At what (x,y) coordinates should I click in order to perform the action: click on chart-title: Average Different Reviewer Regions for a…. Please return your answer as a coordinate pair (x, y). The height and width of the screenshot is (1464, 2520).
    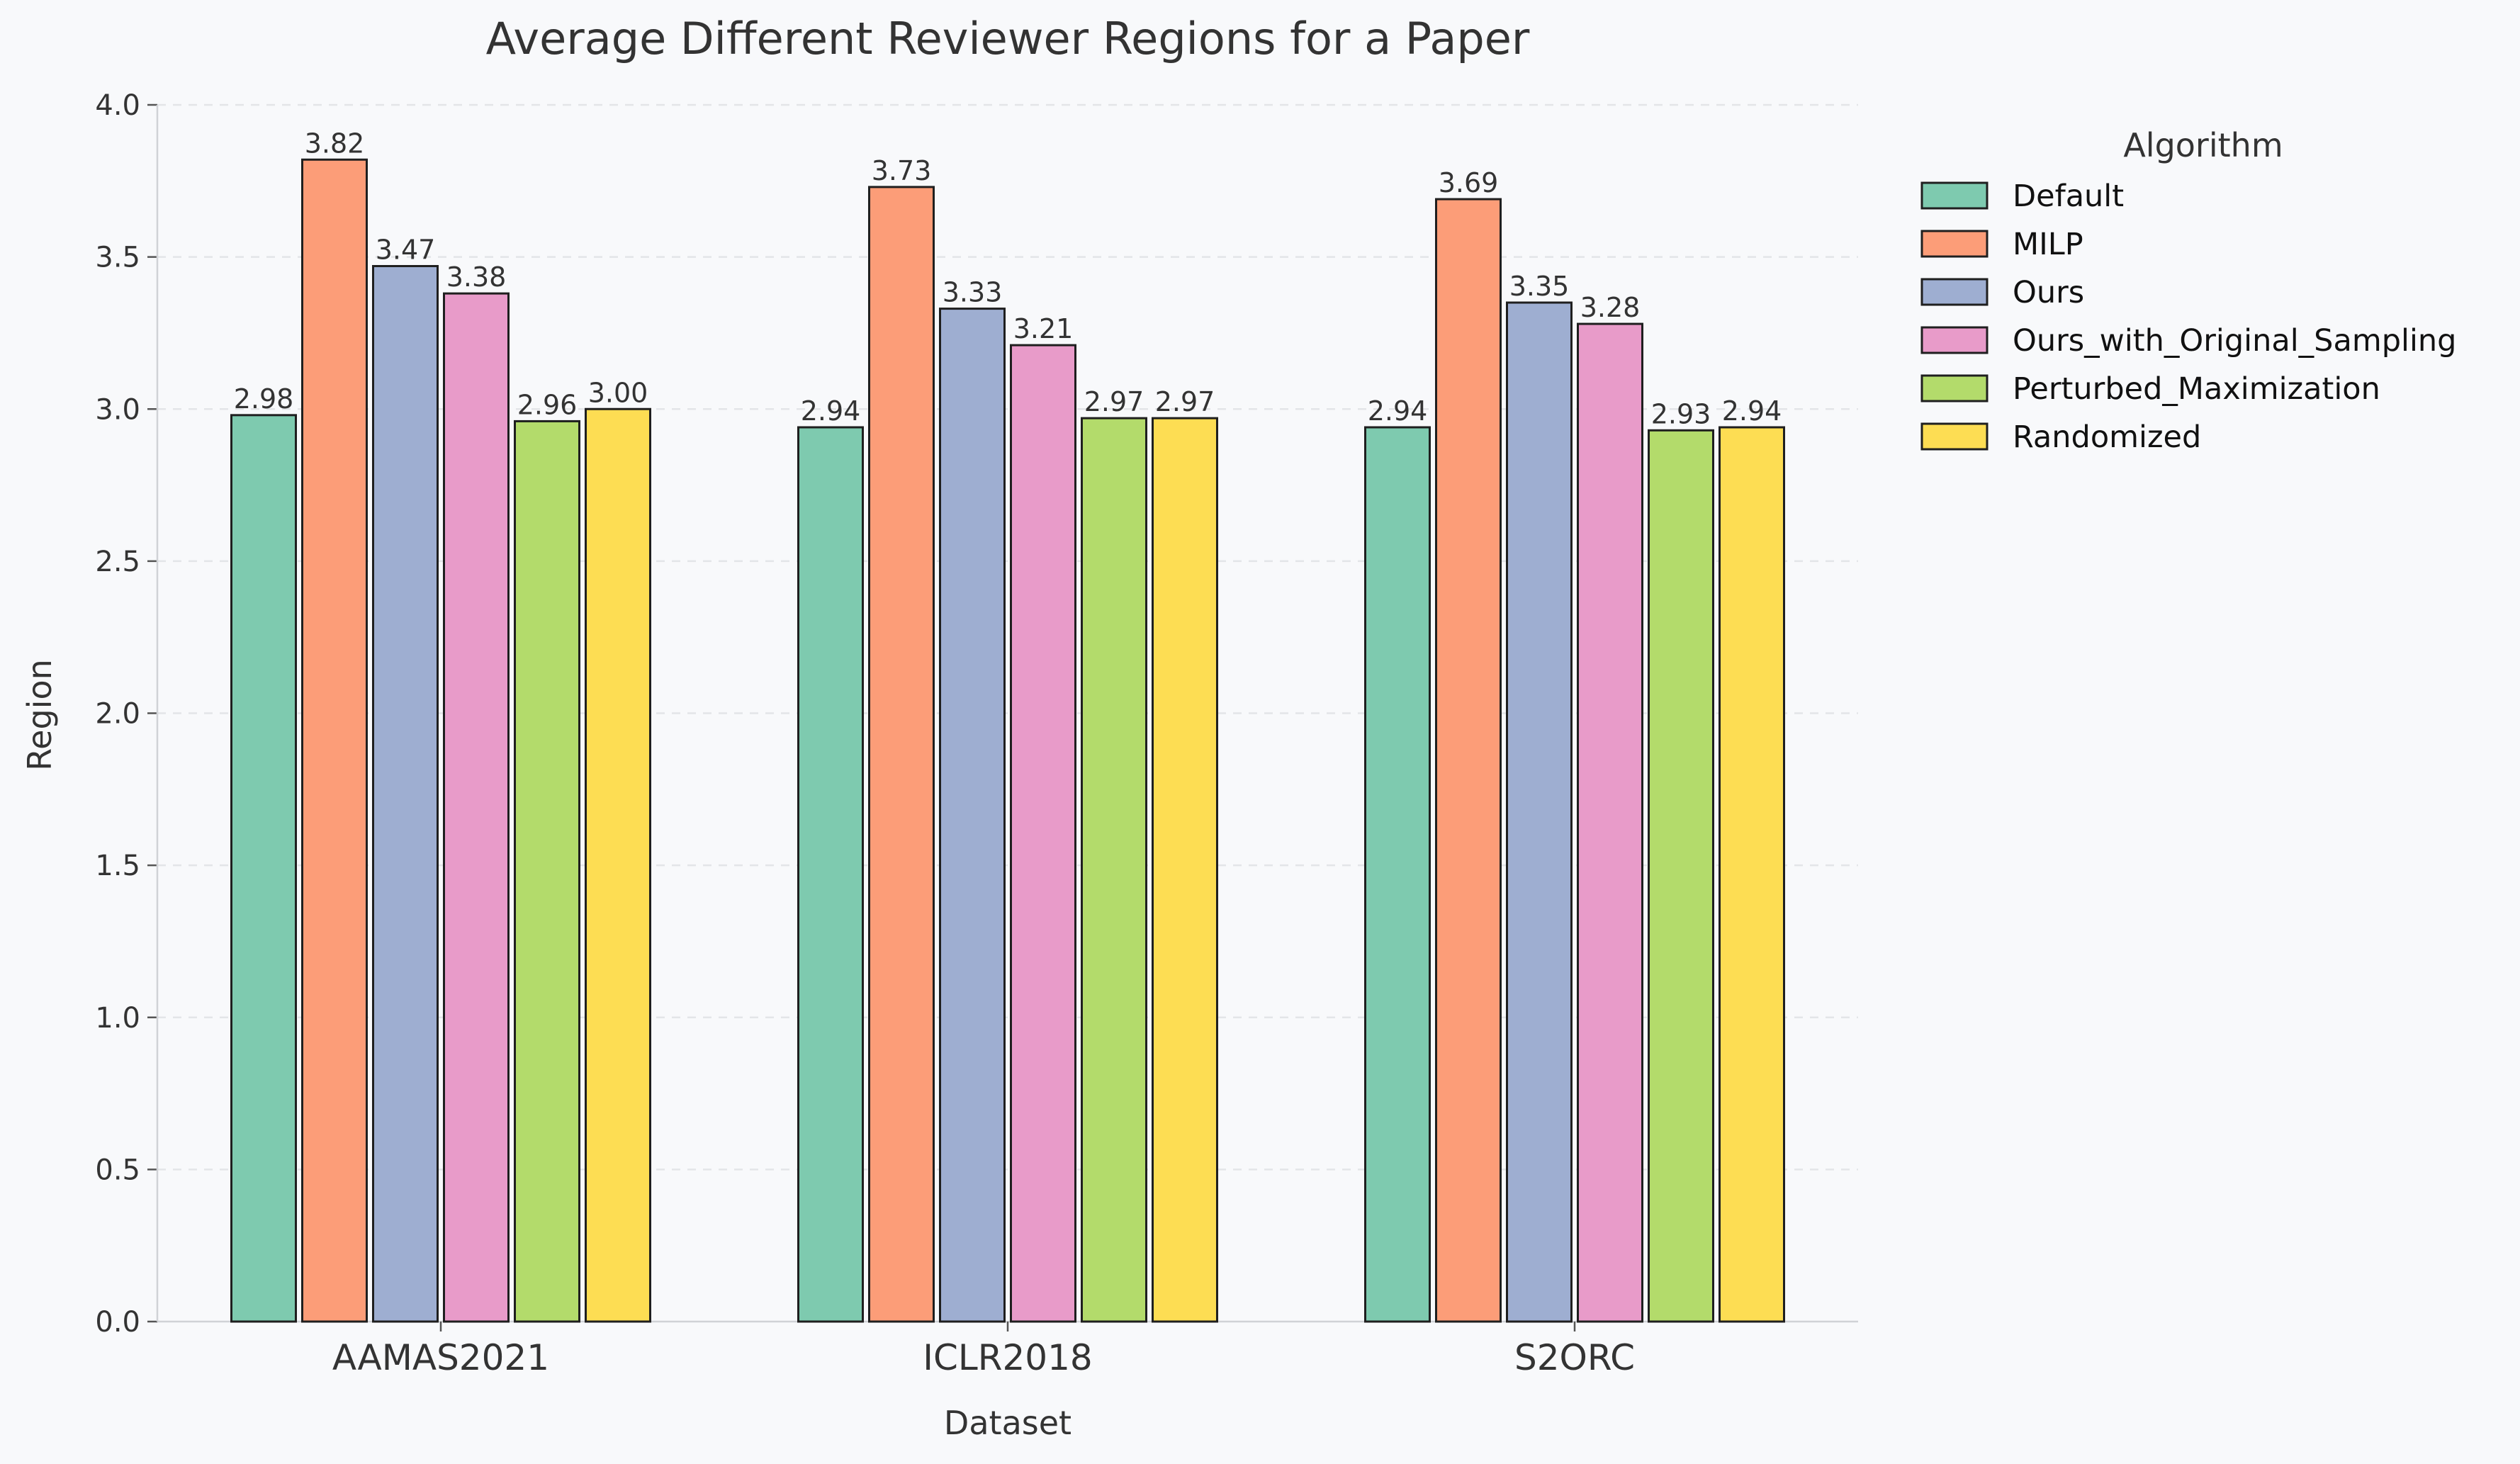
    Looking at the image, I should click on (1008, 39).